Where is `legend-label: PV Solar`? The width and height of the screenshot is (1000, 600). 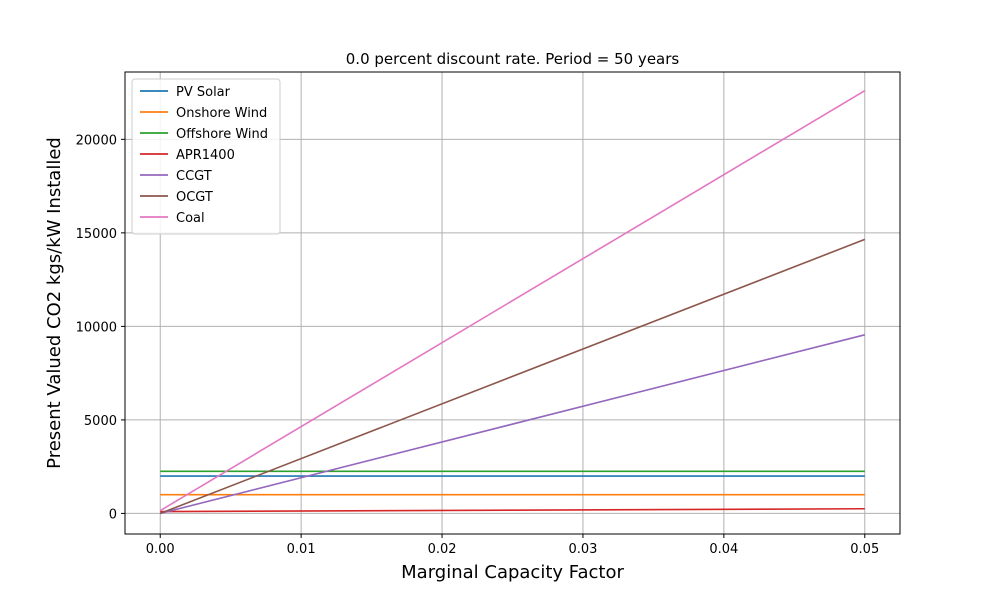 legend-label: PV Solar is located at coordinates (203, 92).